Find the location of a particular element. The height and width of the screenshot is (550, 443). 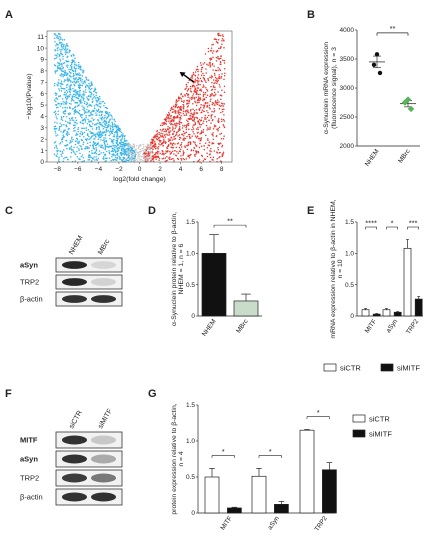

x-tick-label: MITF is located at coordinates (226, 523).